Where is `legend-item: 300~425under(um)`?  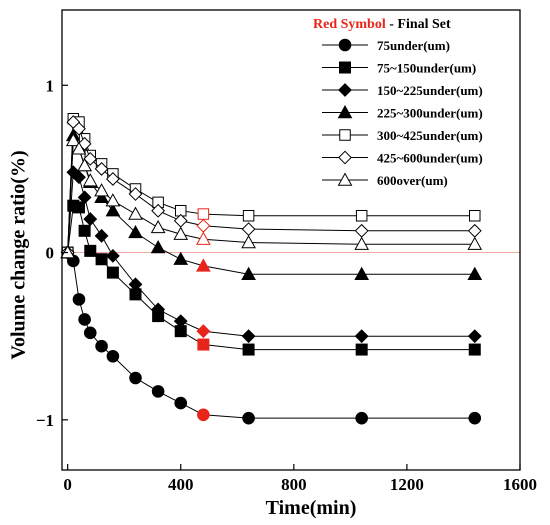 legend-item: 300~425under(um) is located at coordinates (402, 135).